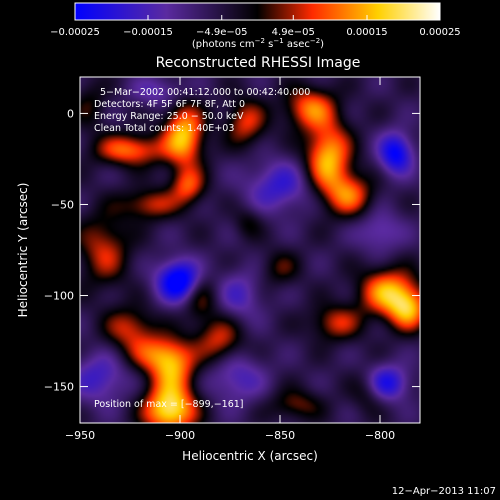  I want to click on colorbar-tick-label: −4.9e−05, so click(222, 32).